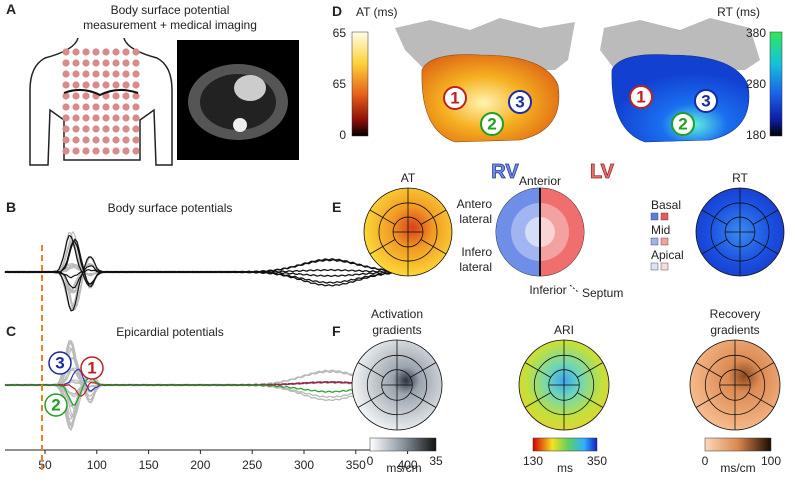  Describe the element at coordinates (740, 178) in the screenshot. I see `plot-title: RT` at that location.